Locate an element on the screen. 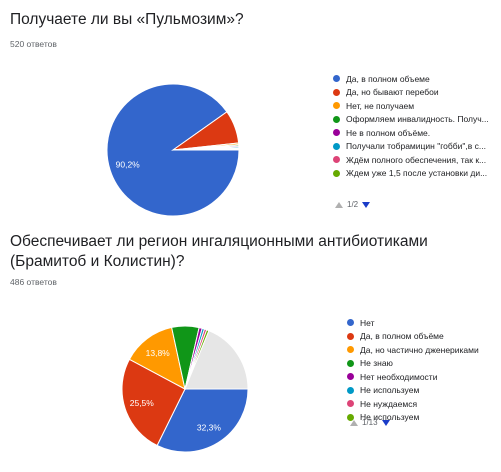  legend-item: Нет необходимости is located at coordinates (413, 377).